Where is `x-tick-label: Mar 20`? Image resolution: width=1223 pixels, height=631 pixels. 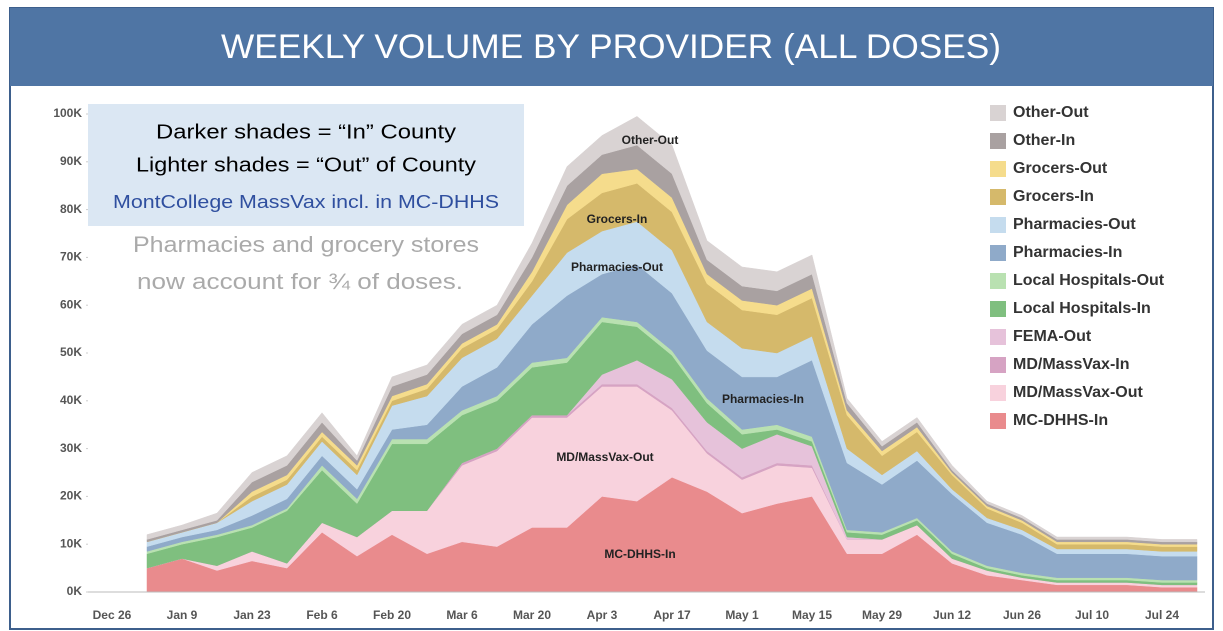
x-tick-label: Mar 20 is located at coordinates (532, 615).